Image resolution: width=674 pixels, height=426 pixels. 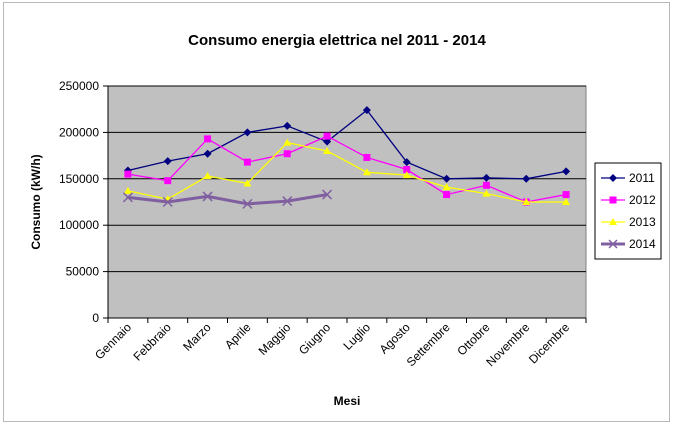 What do you see at coordinates (36, 201) in the screenshot?
I see `y-axis-title: Consumo (kW/h)` at bounding box center [36, 201].